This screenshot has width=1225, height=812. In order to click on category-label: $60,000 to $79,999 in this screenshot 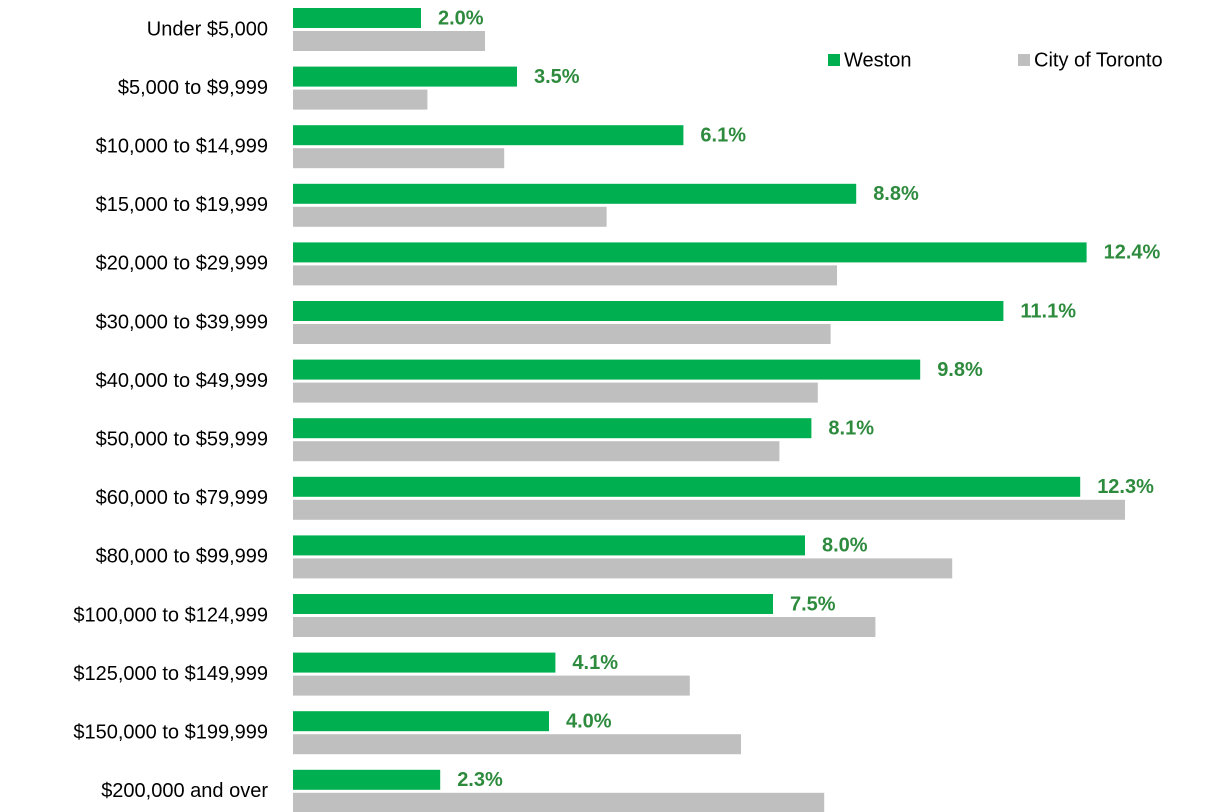, I will do `click(182, 498)`.